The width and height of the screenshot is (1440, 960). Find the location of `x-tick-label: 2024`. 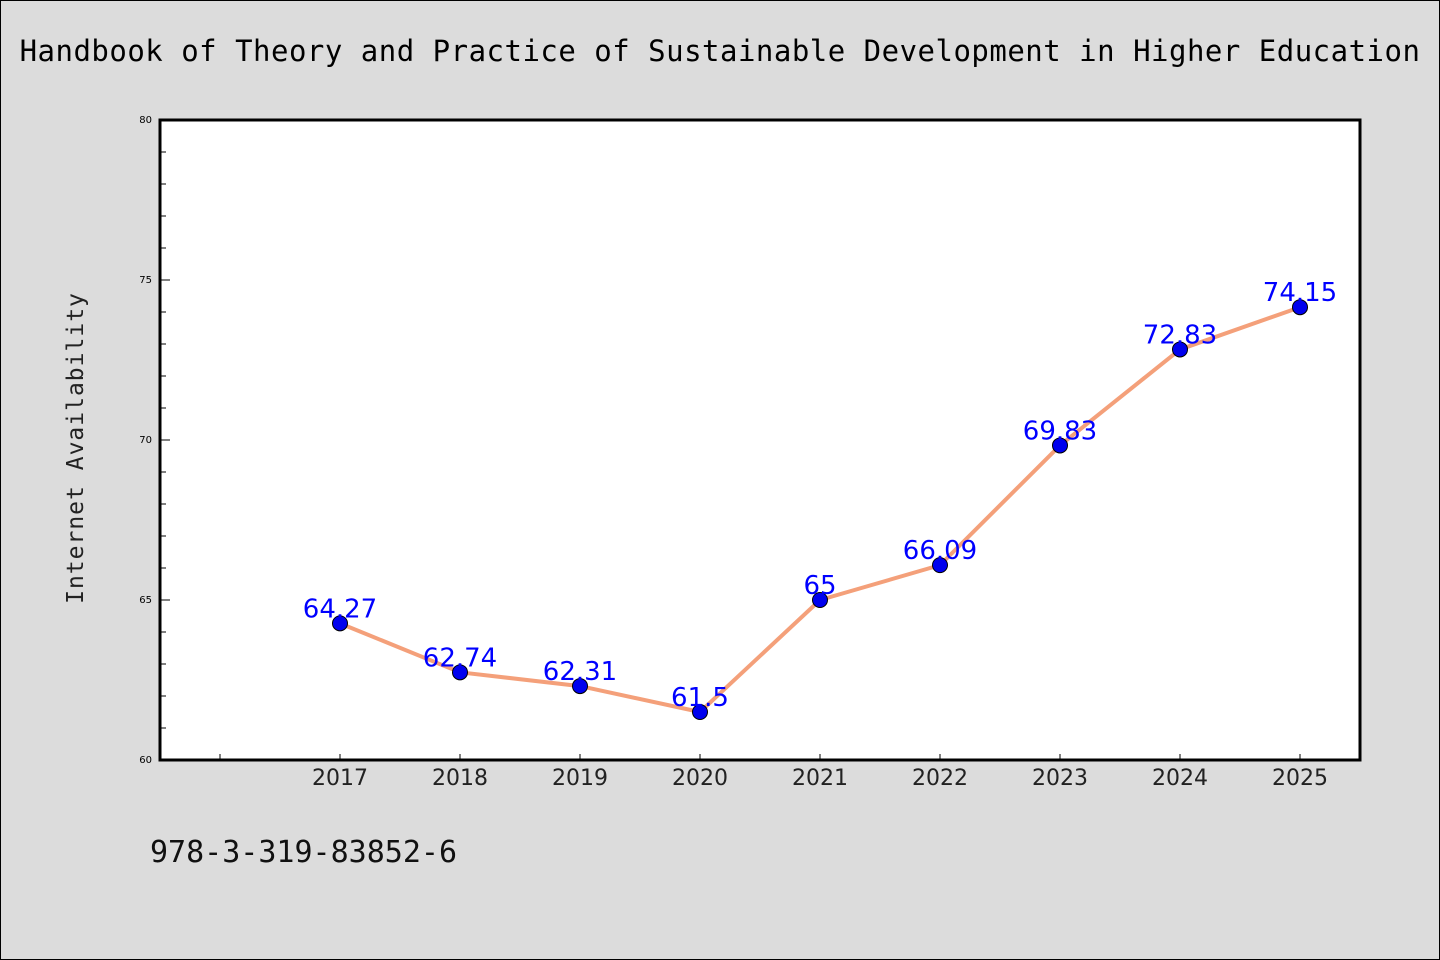

x-tick-label: 2024 is located at coordinates (1180, 778).